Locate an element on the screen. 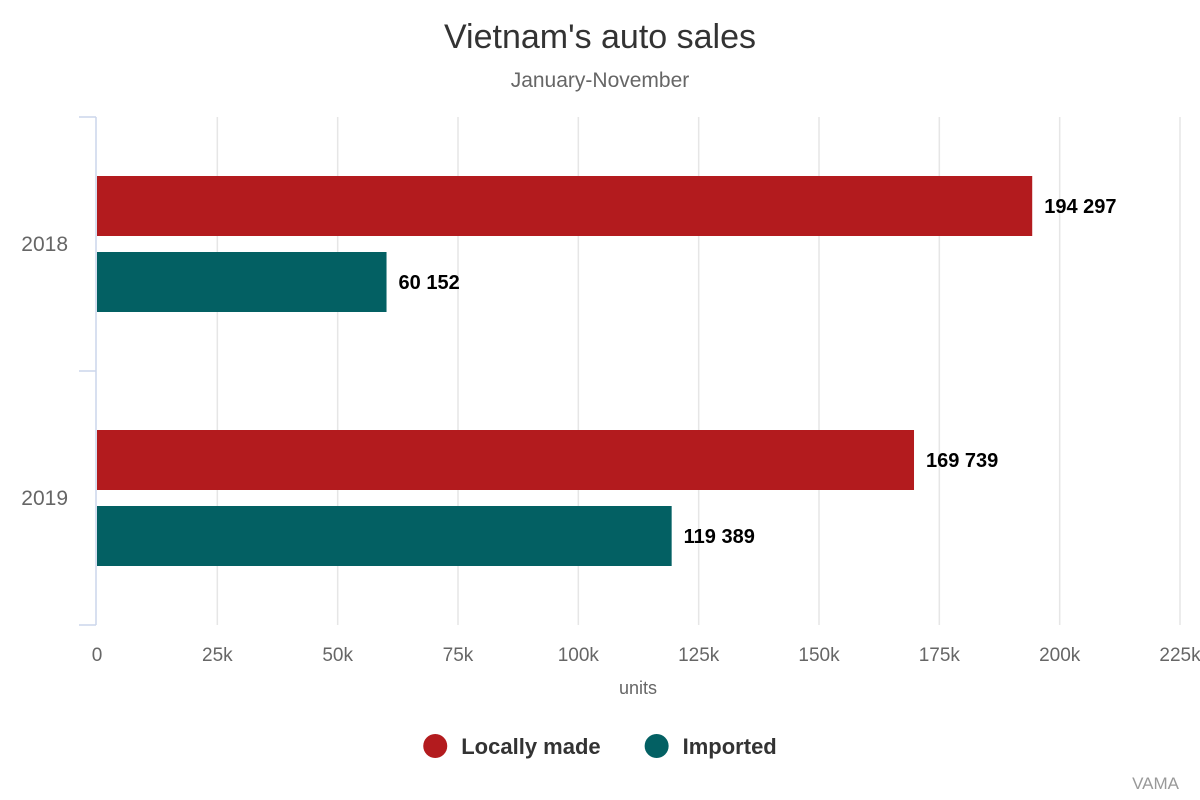  legend-item-imported: Imported is located at coordinates (710, 746).